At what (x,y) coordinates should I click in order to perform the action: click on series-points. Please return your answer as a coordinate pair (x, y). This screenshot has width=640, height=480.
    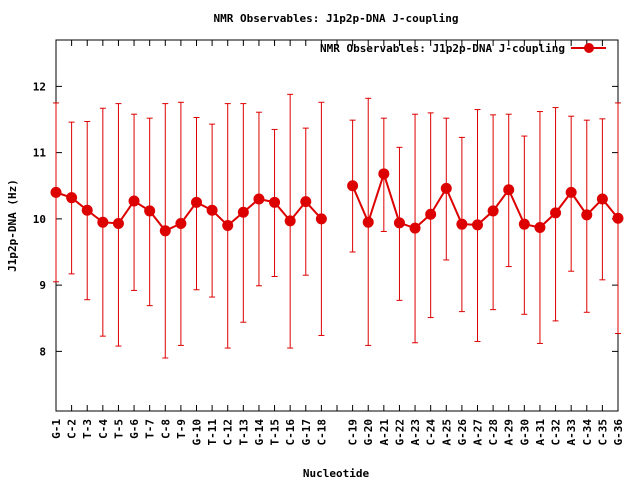
    Looking at the image, I should click on (337, 202).